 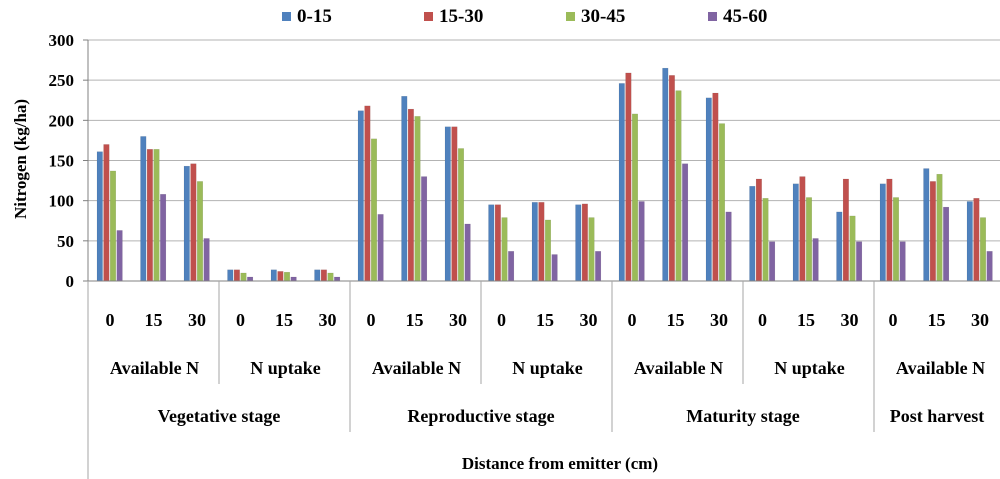 What do you see at coordinates (461, 16) in the screenshot?
I see `legend-label-15-30: 15-30` at bounding box center [461, 16].